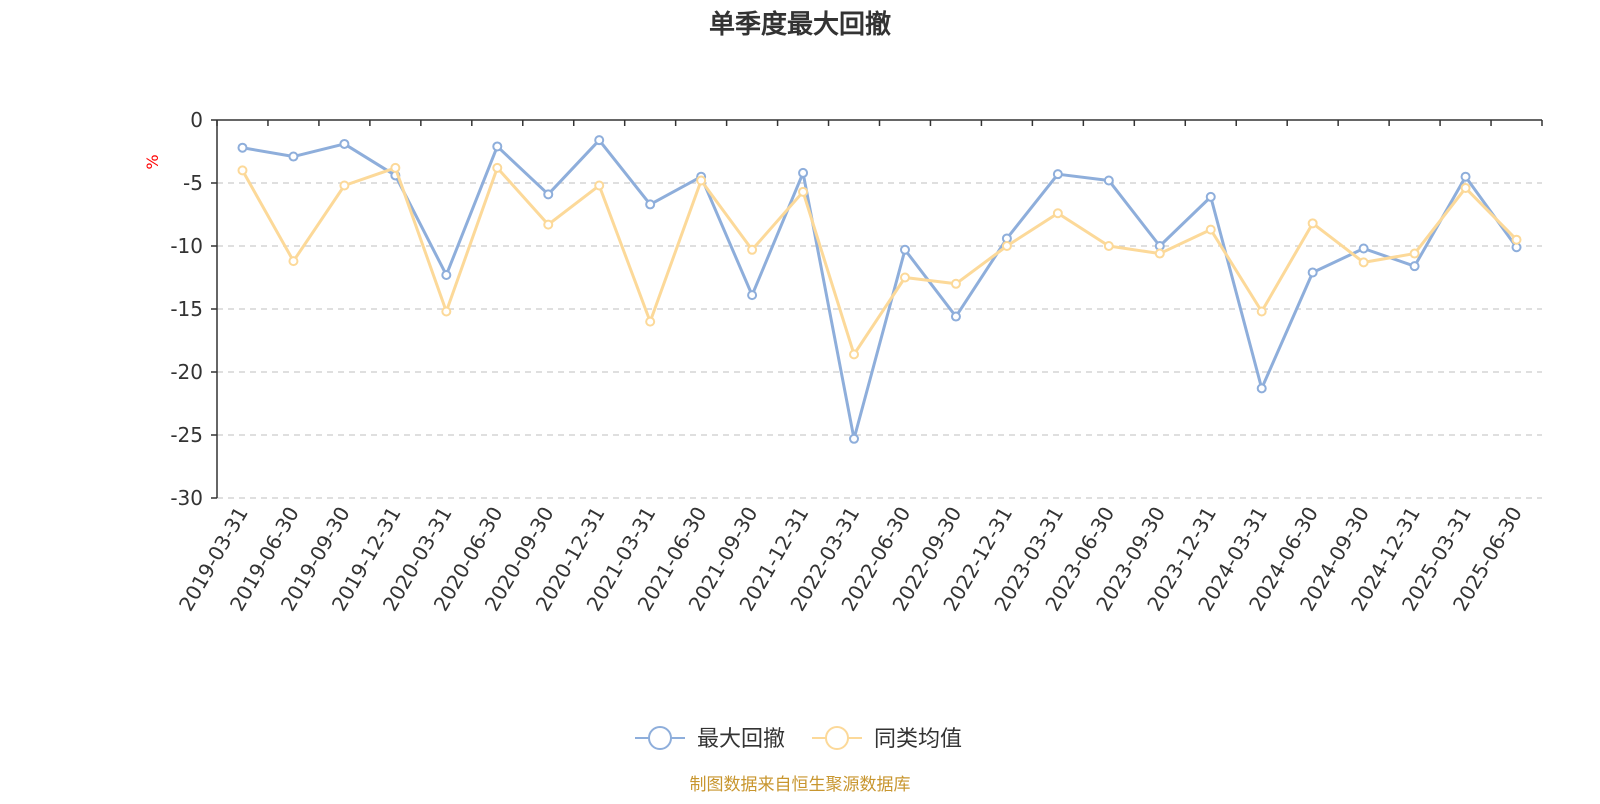  Describe the element at coordinates (186, 309) in the screenshot. I see `y-tick-label: -15` at that location.